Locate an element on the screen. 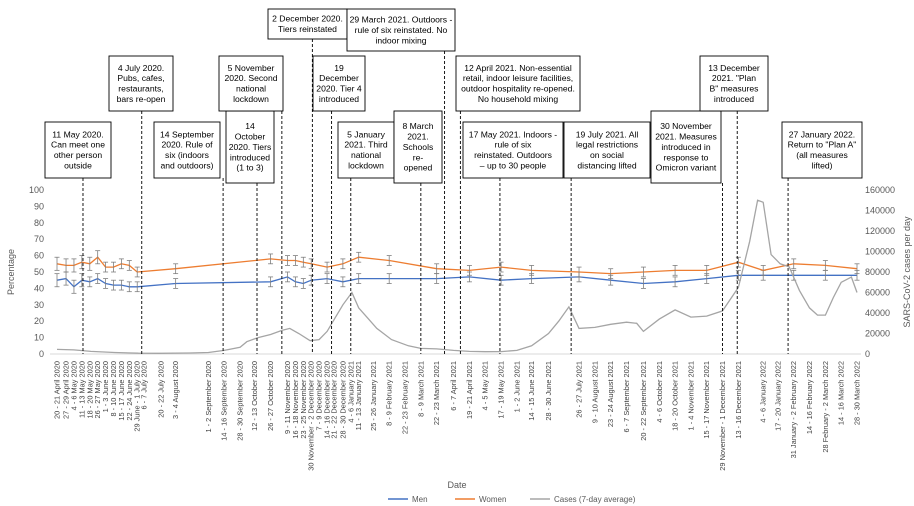 Image resolution: width=914 pixels, height=506 pixels. x-tick-label: 22 - 23 February 2021 is located at coordinates (405, 397).